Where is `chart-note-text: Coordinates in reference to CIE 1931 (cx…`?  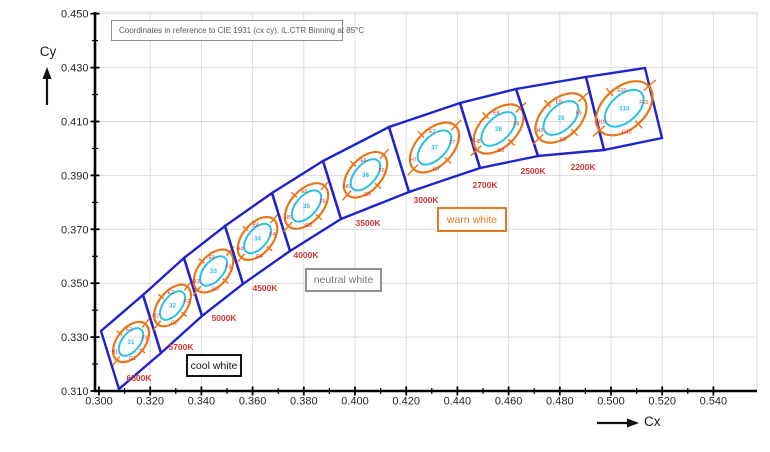 chart-note-text: Coordinates in reference to CIE 1931 (cx… is located at coordinates (242, 30).